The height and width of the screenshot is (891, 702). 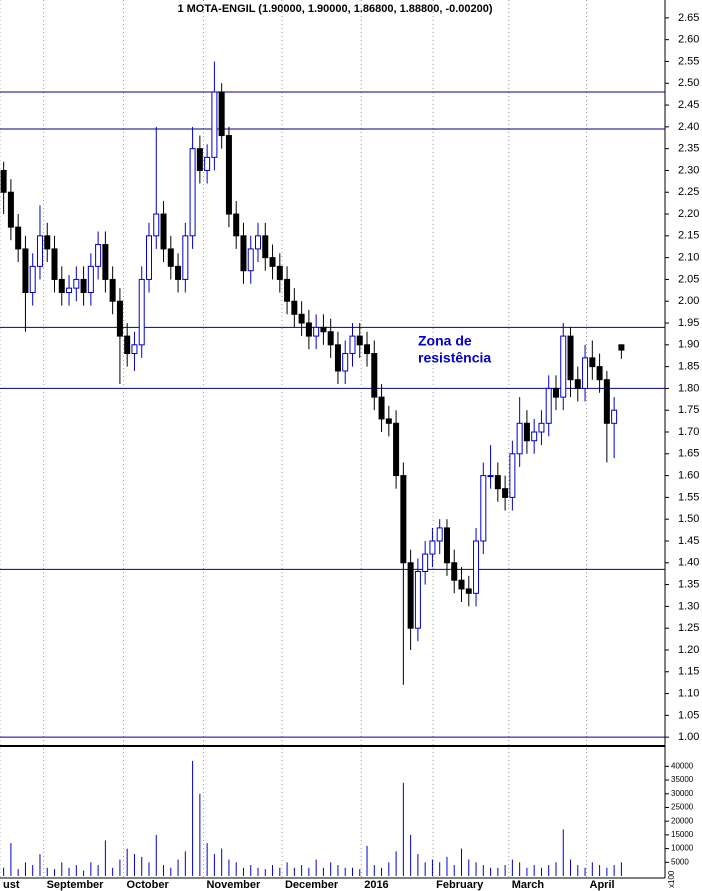 What do you see at coordinates (682, 820) in the screenshot?
I see `y-tick-label: 20000` at bounding box center [682, 820].